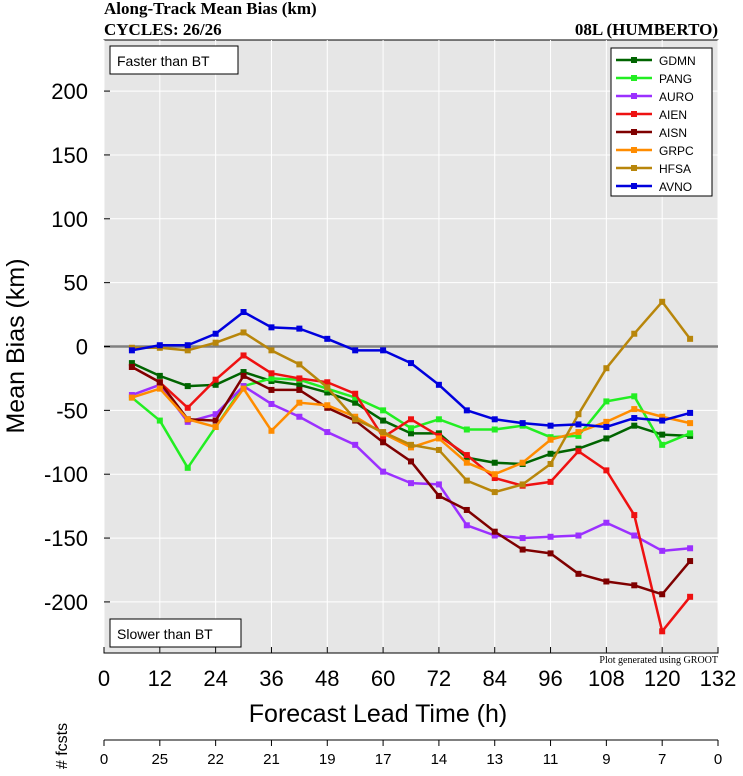 This screenshot has height=776, width=743. What do you see at coordinates (165, 634) in the screenshot?
I see `slower-than-bt-label: Slower than BT` at bounding box center [165, 634].